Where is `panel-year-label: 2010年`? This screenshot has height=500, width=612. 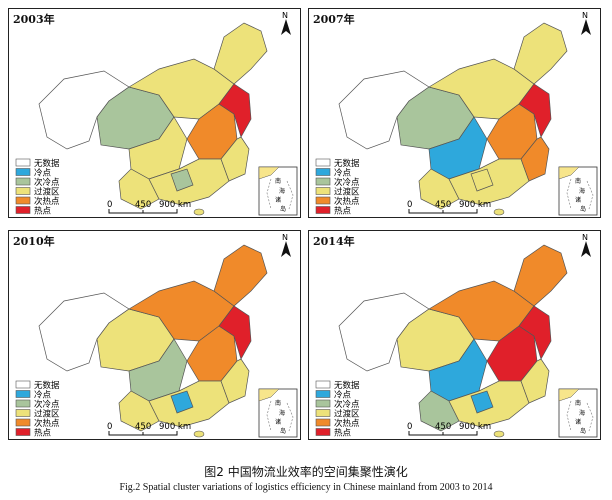 panel-year-label: 2010年 is located at coordinates (34, 241).